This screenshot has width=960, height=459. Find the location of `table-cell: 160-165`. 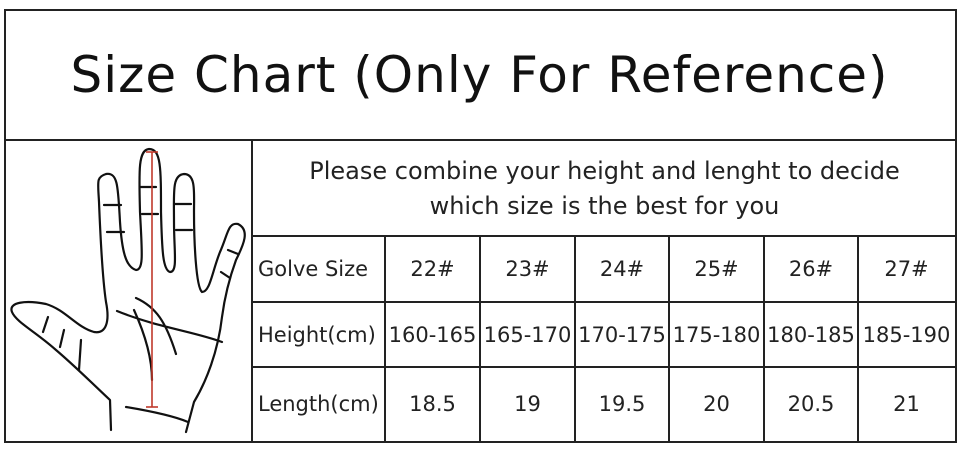

table-cell: 160-165 is located at coordinates (432, 334).